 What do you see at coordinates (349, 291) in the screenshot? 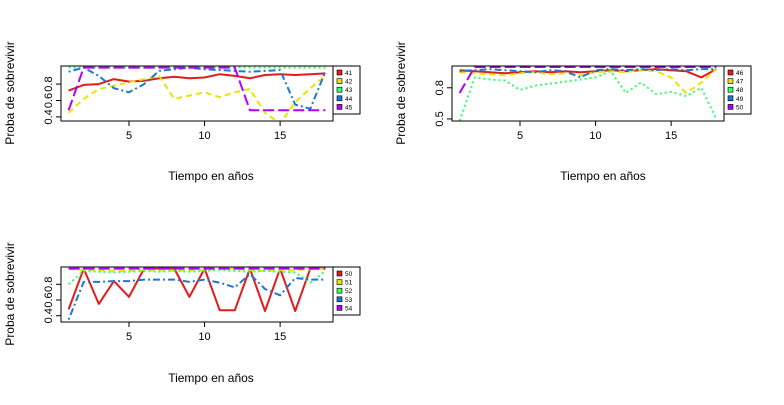
I see `legend-label-52: 52` at bounding box center [349, 291].